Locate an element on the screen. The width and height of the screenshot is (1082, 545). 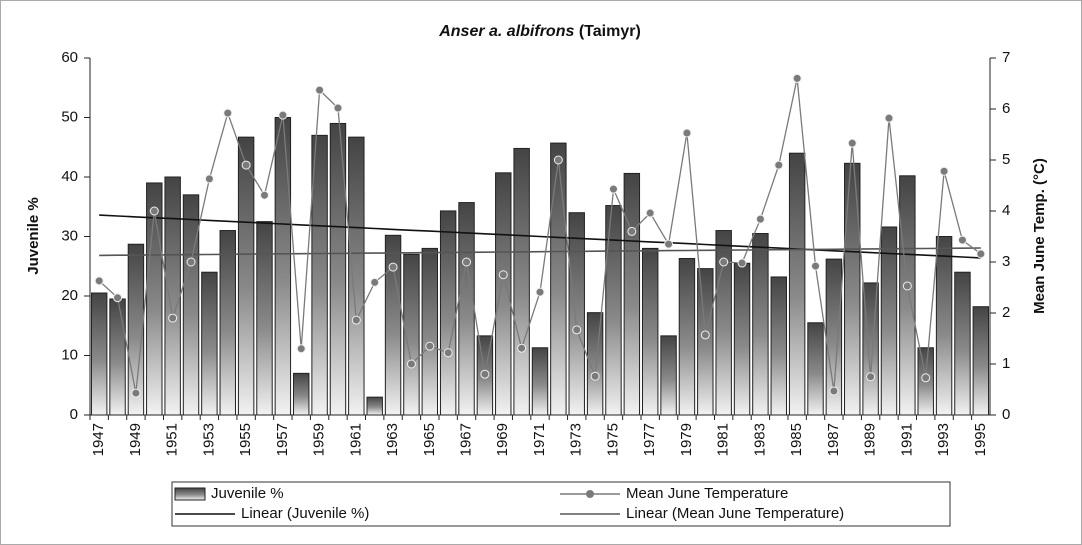
title-species: Anser a. albifrons is located at coordinates (506, 31).